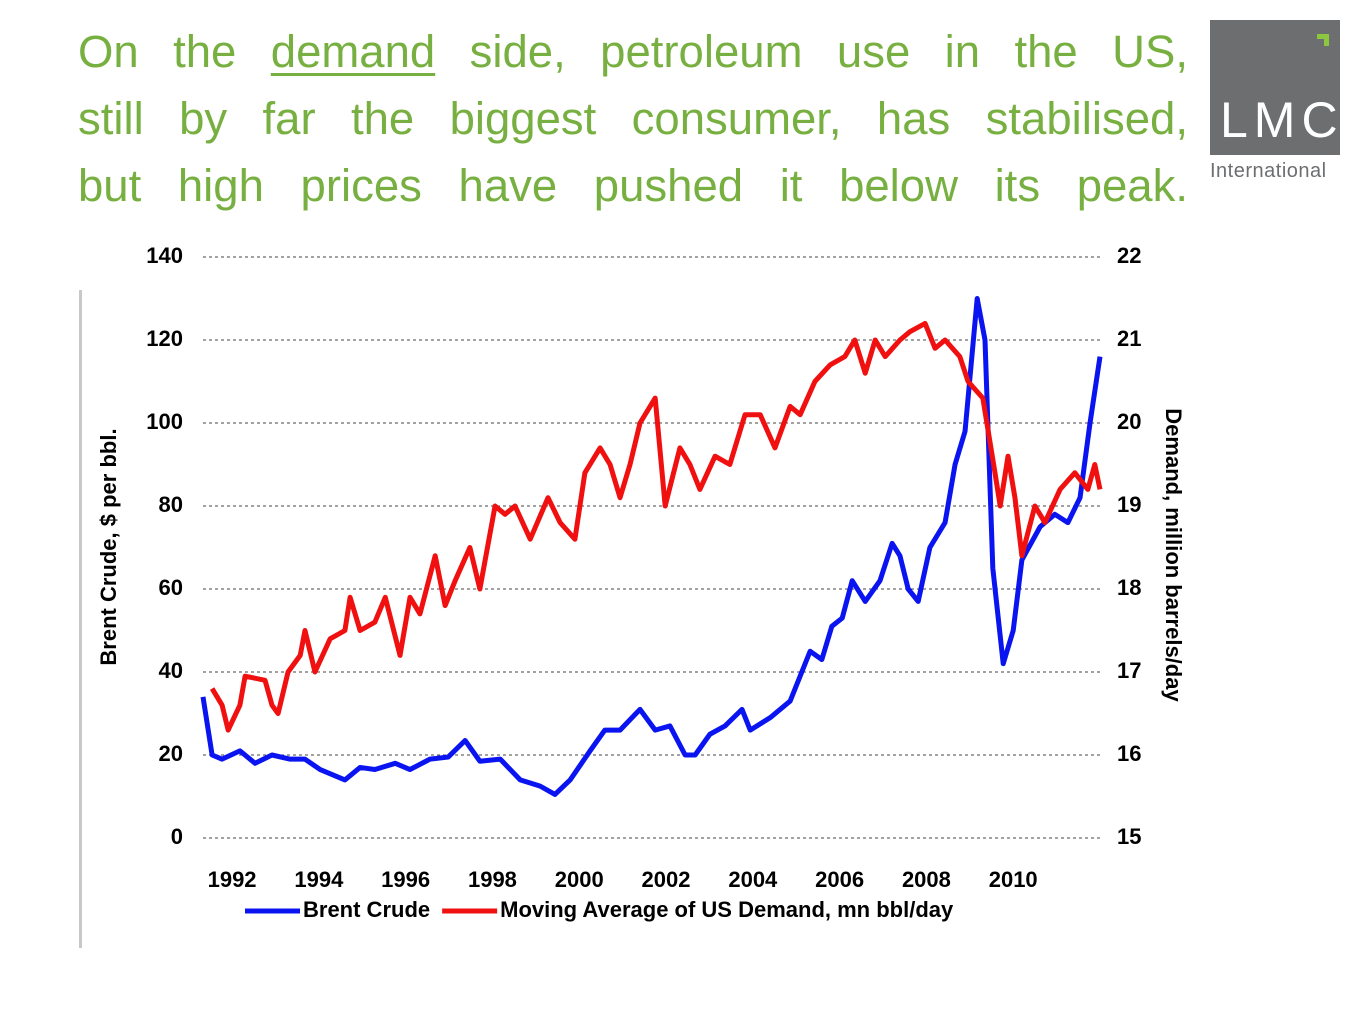 The height and width of the screenshot is (1024, 1365). Describe the element at coordinates (1268, 171) in the screenshot. I see `logo-subtitle: International` at that location.